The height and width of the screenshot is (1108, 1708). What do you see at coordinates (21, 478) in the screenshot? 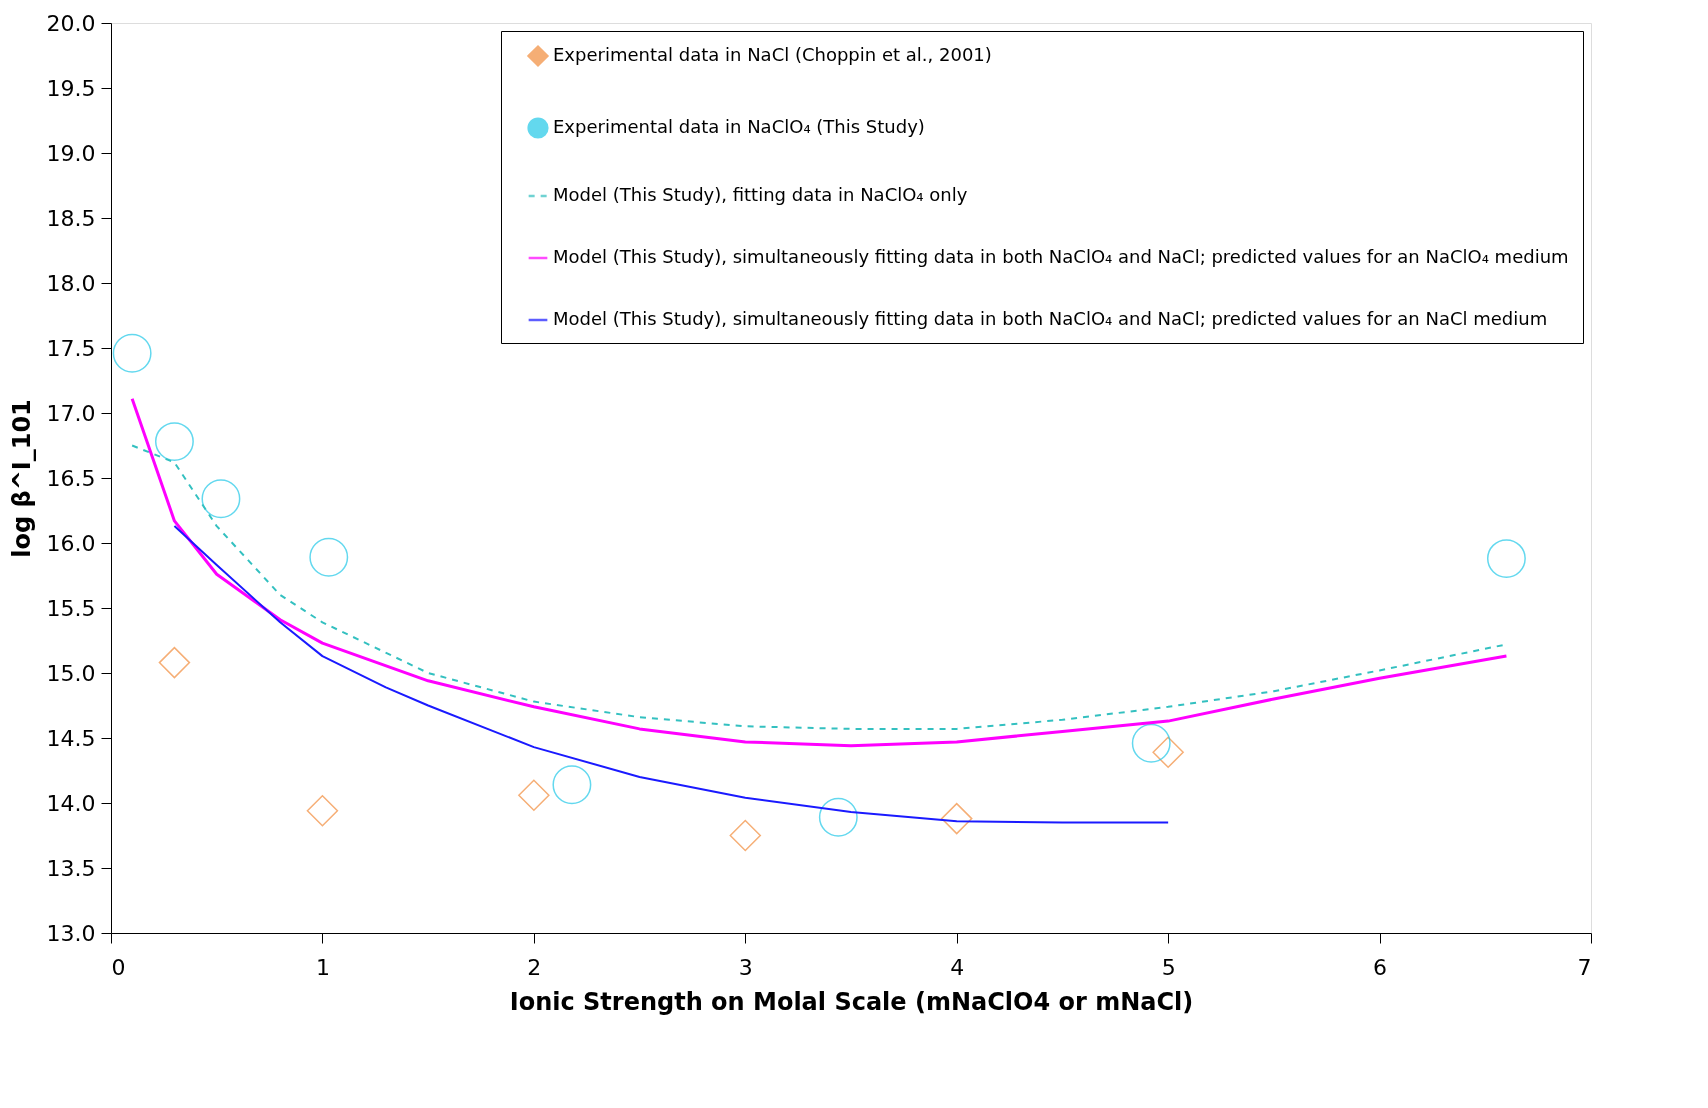
I see `y-axis-title: log β^I_101` at bounding box center [21, 478].